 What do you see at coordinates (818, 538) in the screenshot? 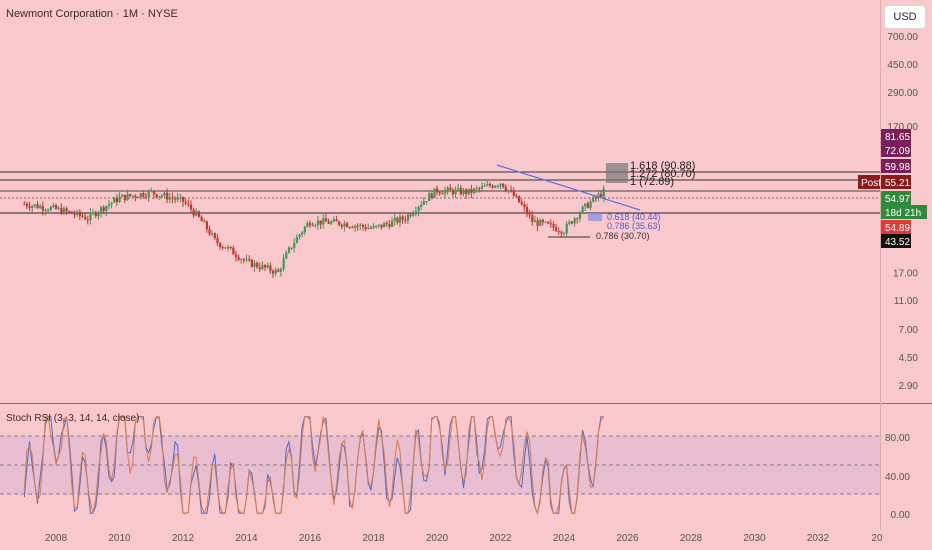
I see `time-axis-tick: 2032` at bounding box center [818, 538].